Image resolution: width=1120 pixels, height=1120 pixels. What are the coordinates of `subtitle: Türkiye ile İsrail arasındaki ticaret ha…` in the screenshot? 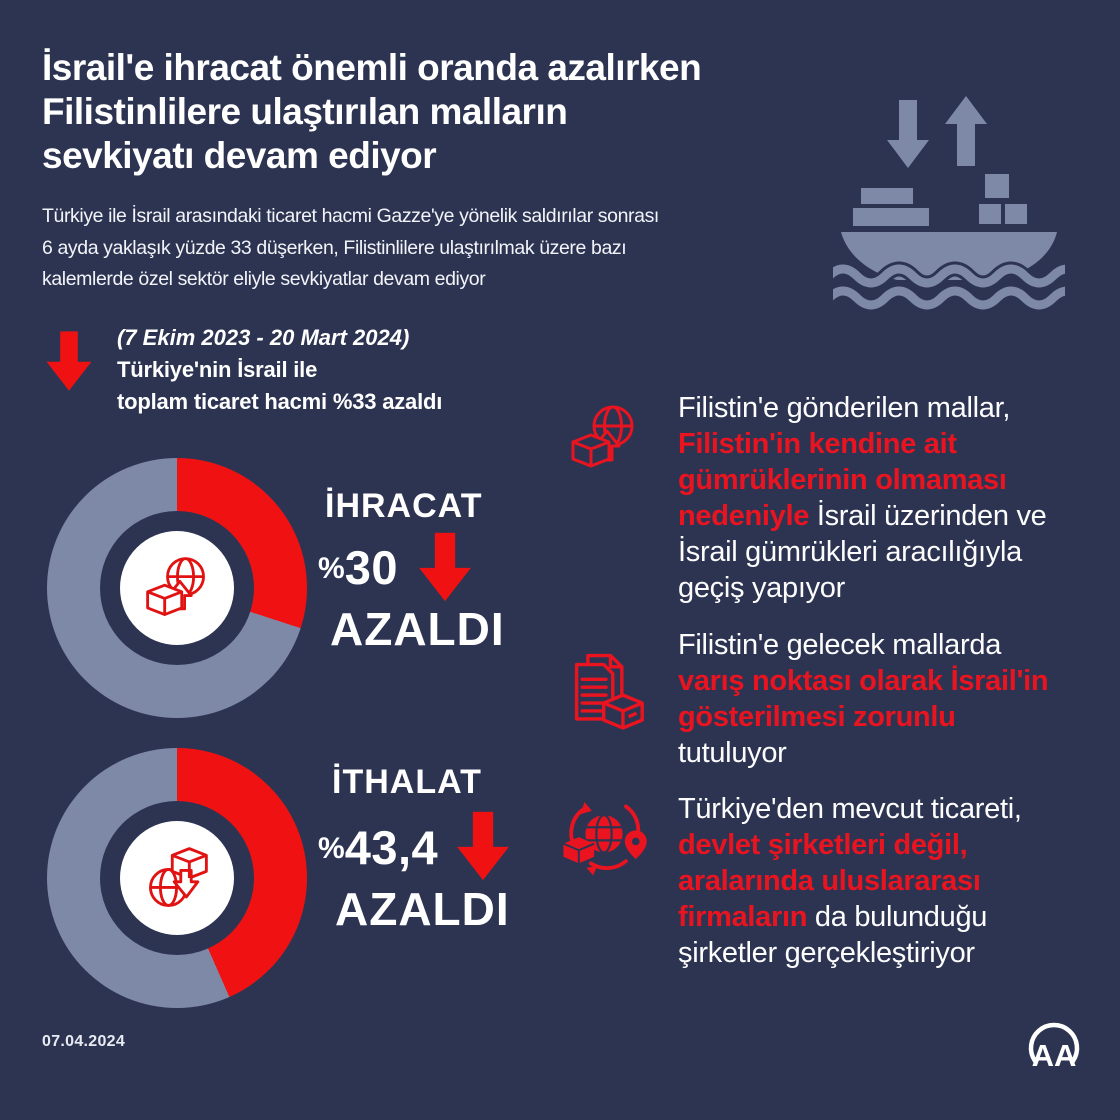 It's located at (350, 248).